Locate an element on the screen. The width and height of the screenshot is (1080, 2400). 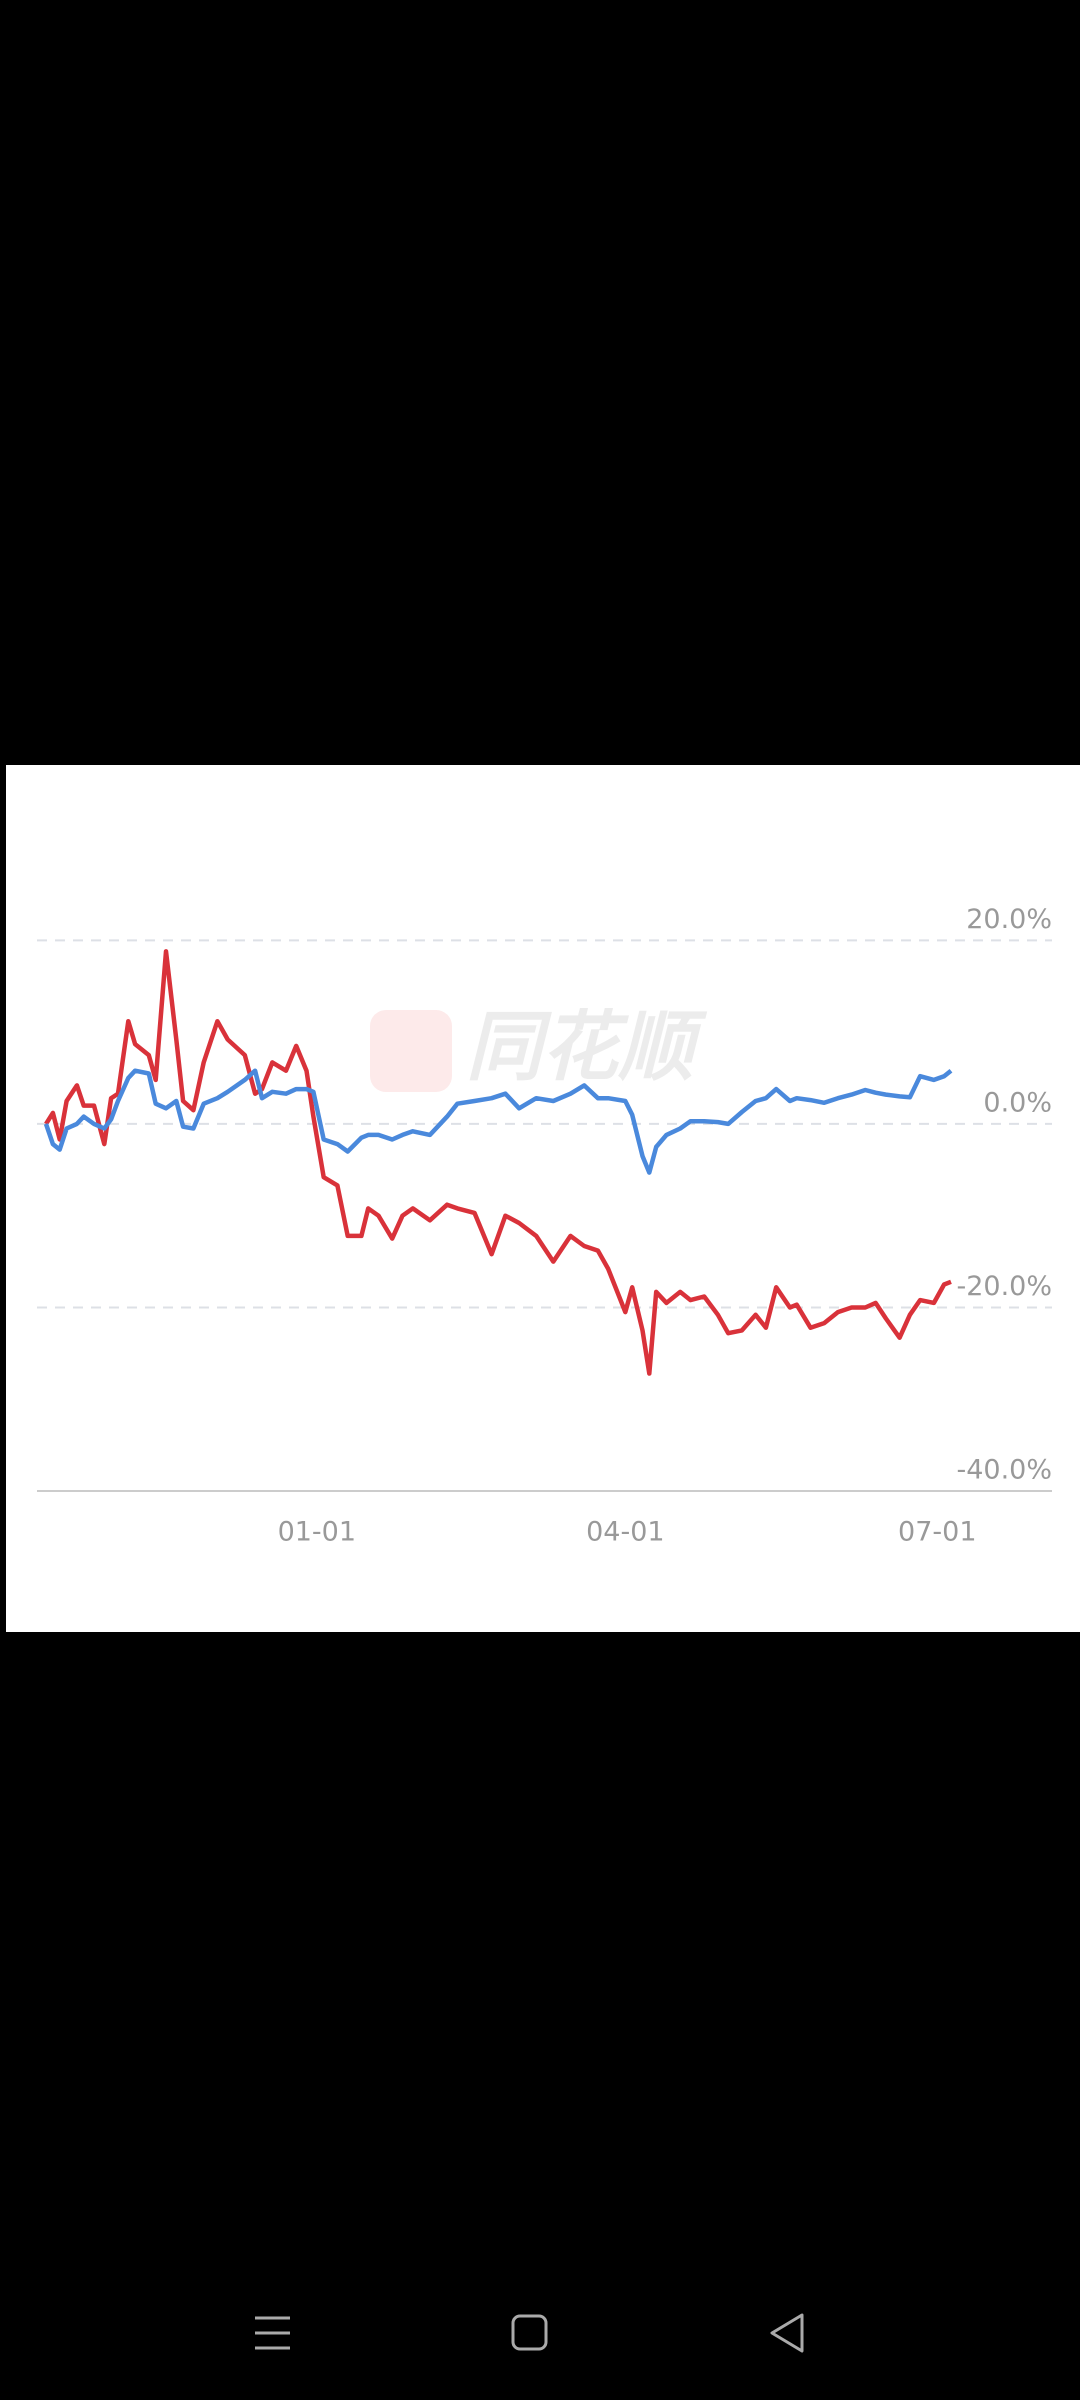
watermark-icon is located at coordinates (411, 1051).